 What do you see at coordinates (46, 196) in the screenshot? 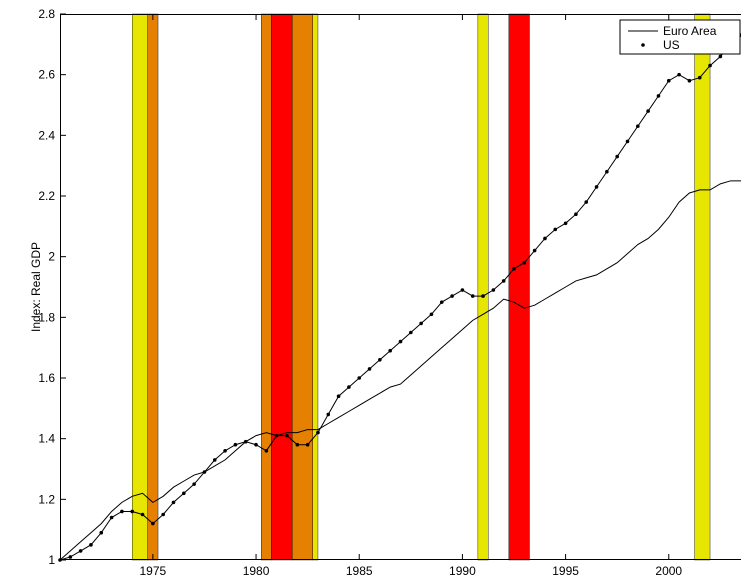
I see `y-tick-label: 2.2` at bounding box center [46, 196].